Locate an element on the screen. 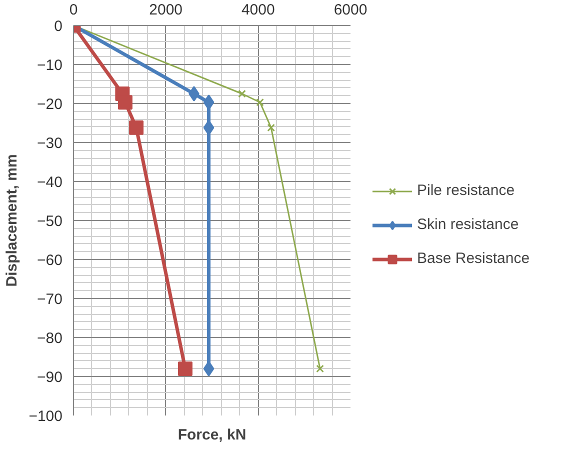 Image resolution: width=572 pixels, height=455 pixels. y-tick-label: −100 is located at coordinates (45, 416).